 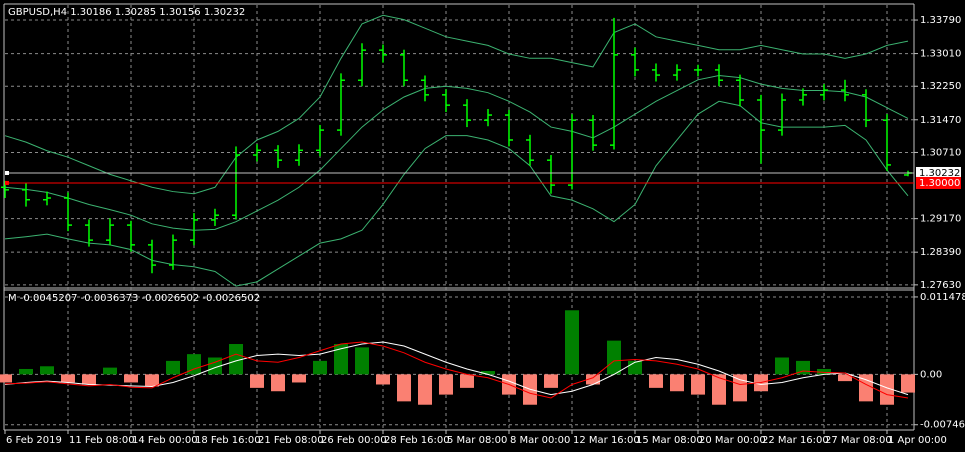 What do you see at coordinates (456, 370) in the screenshot?
I see `indicator-line` at bounding box center [456, 370].